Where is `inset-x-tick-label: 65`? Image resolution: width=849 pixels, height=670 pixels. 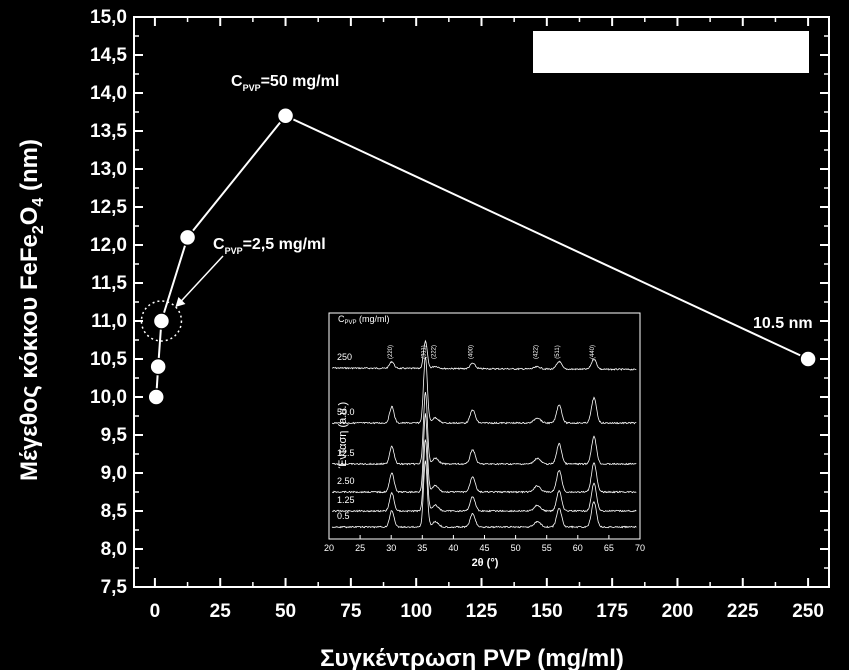 inset-x-tick-label: 65 is located at coordinates (609, 548).